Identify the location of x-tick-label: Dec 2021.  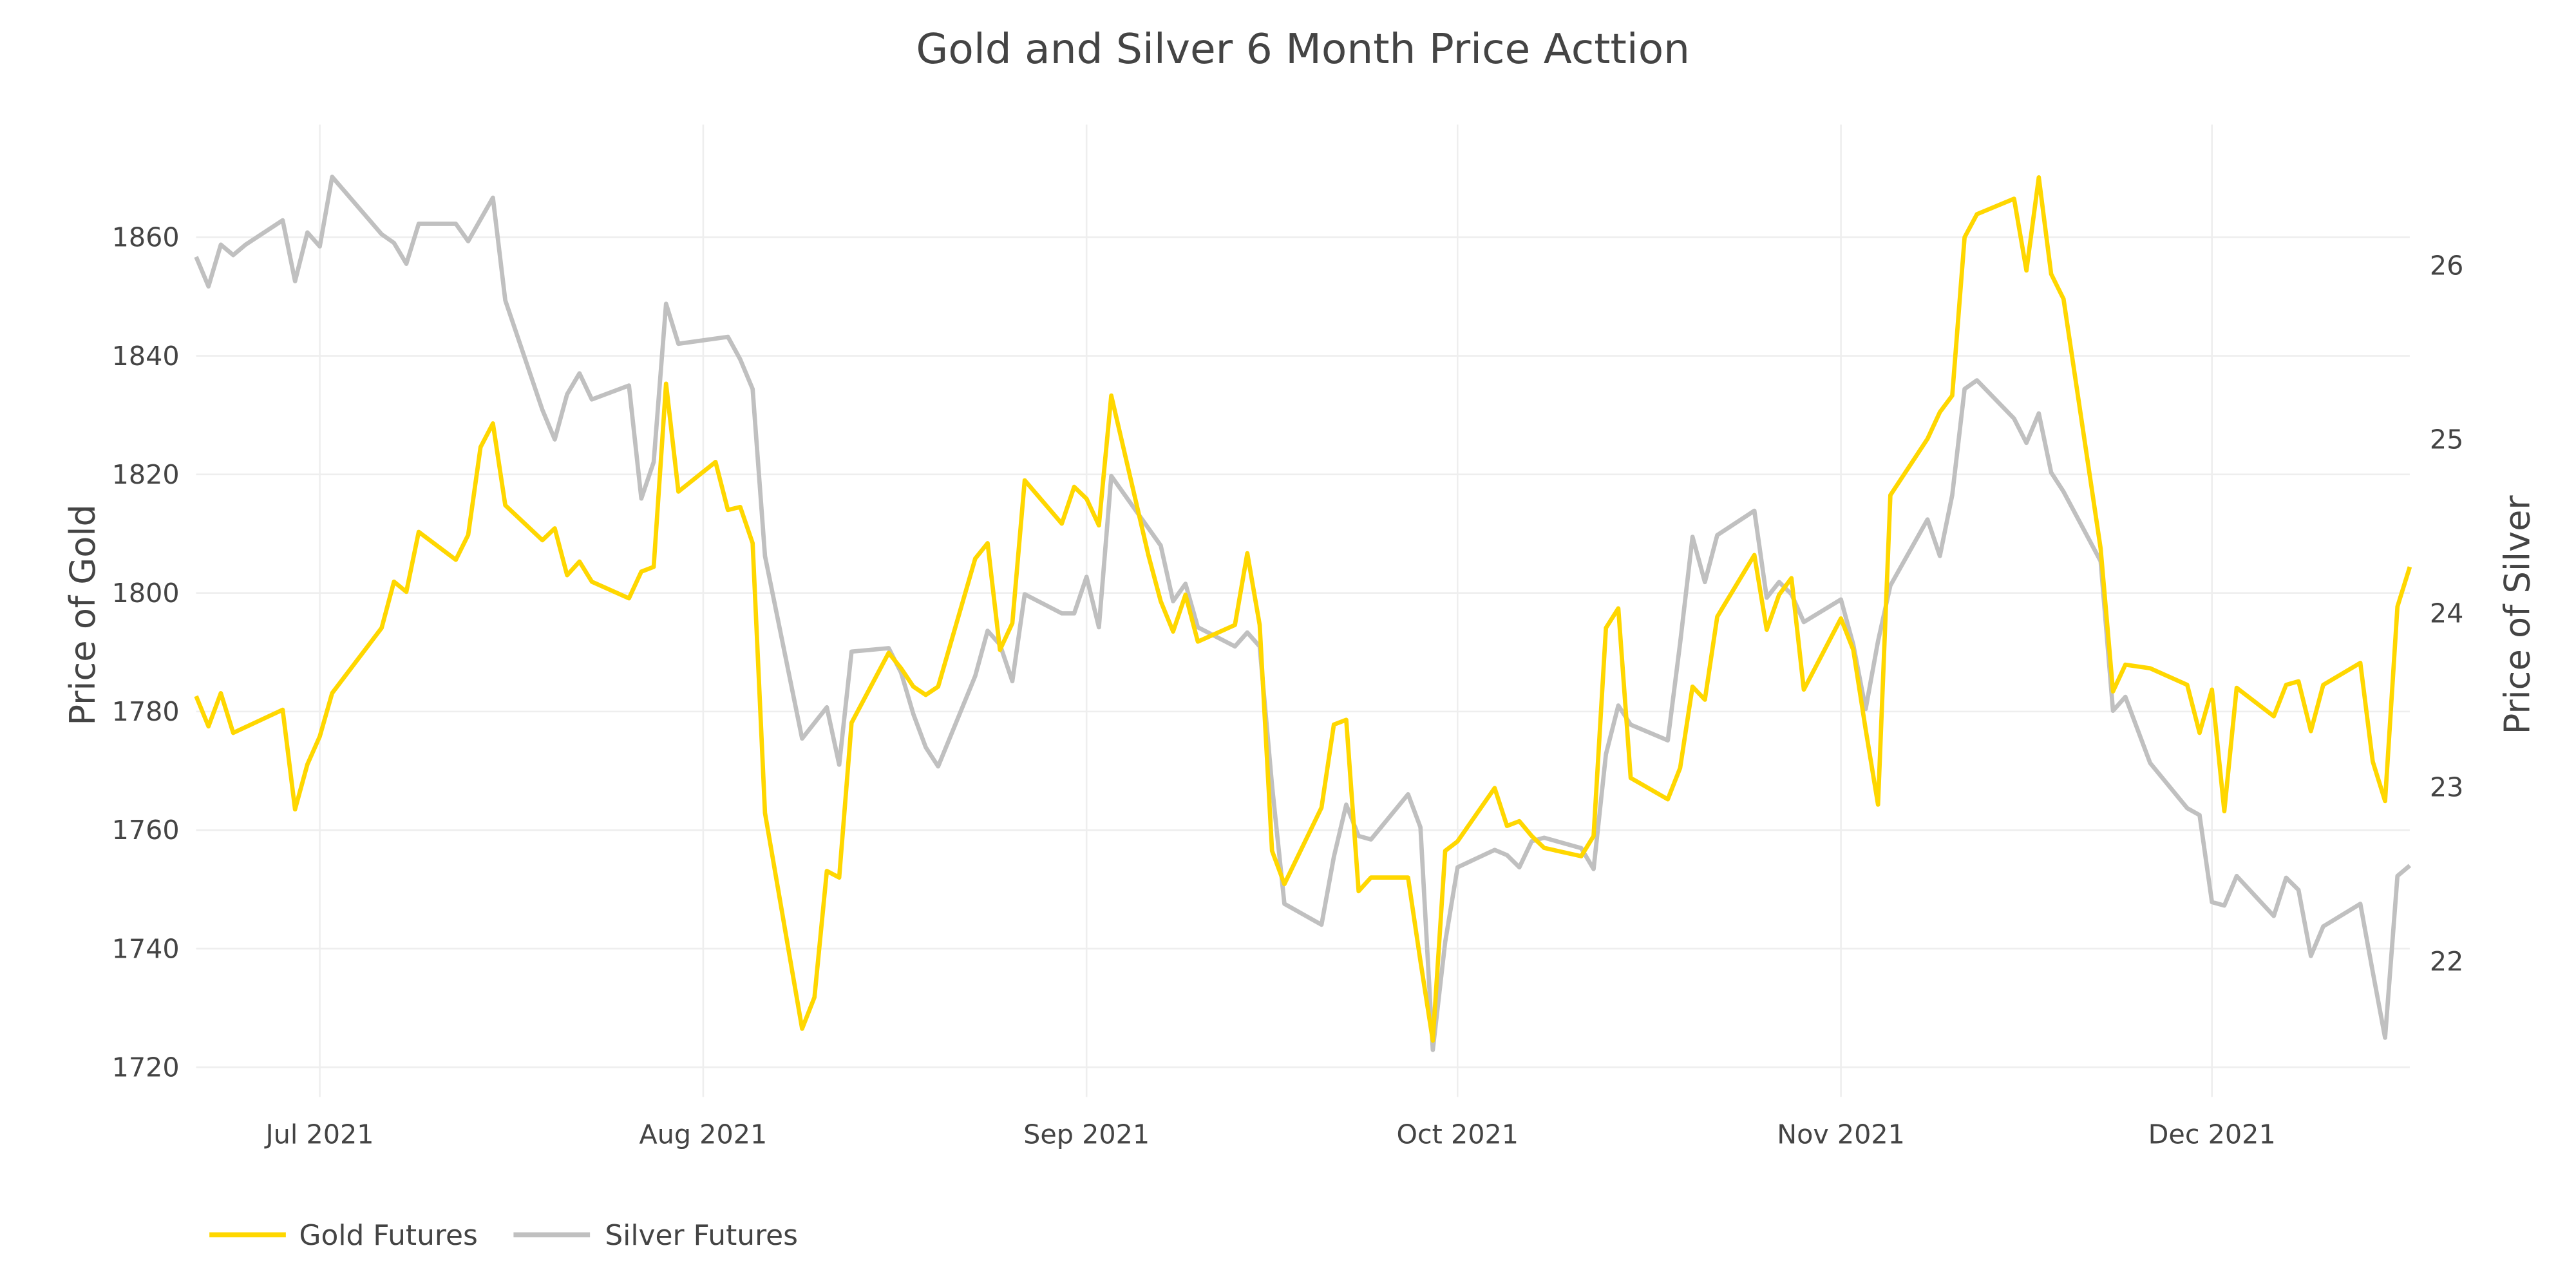
(2212, 1134).